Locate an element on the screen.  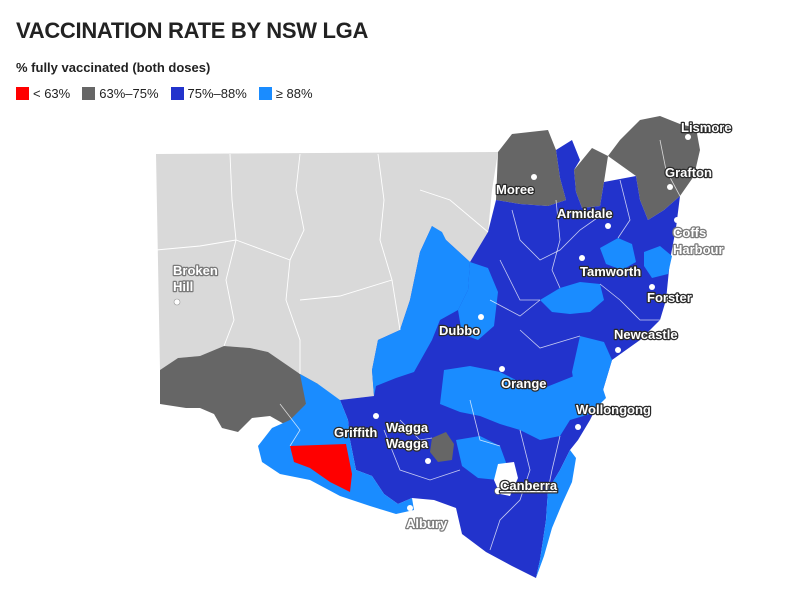
city-label-broken: Broken is located at coordinates (195, 270).